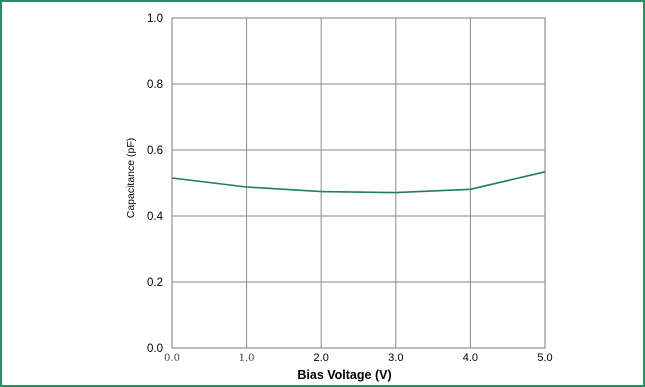  Describe the element at coordinates (470, 358) in the screenshot. I see `x-tick-label: 4.0` at that location.